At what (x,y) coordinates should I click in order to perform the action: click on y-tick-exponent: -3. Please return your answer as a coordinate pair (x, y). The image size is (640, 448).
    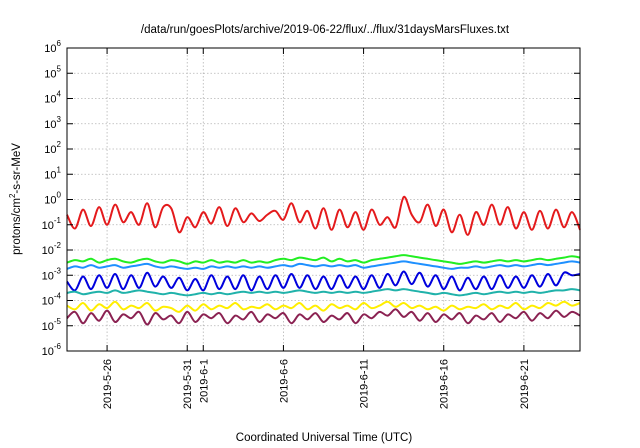
    Looking at the image, I should click on (58, 270).